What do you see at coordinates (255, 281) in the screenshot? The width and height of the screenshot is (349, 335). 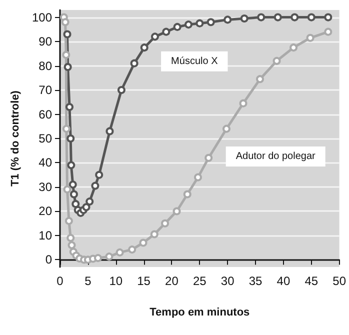 I see `x-tick-label: 35` at bounding box center [255, 281].